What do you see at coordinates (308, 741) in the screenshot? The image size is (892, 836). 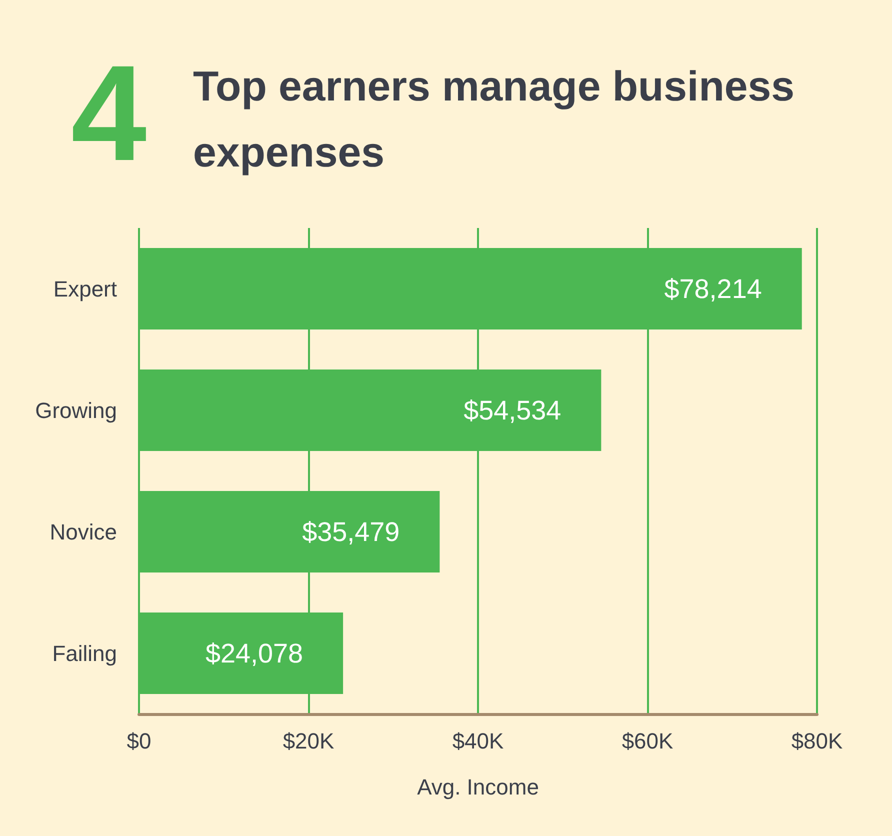 I see `x-tick-label: $20K` at bounding box center [308, 741].